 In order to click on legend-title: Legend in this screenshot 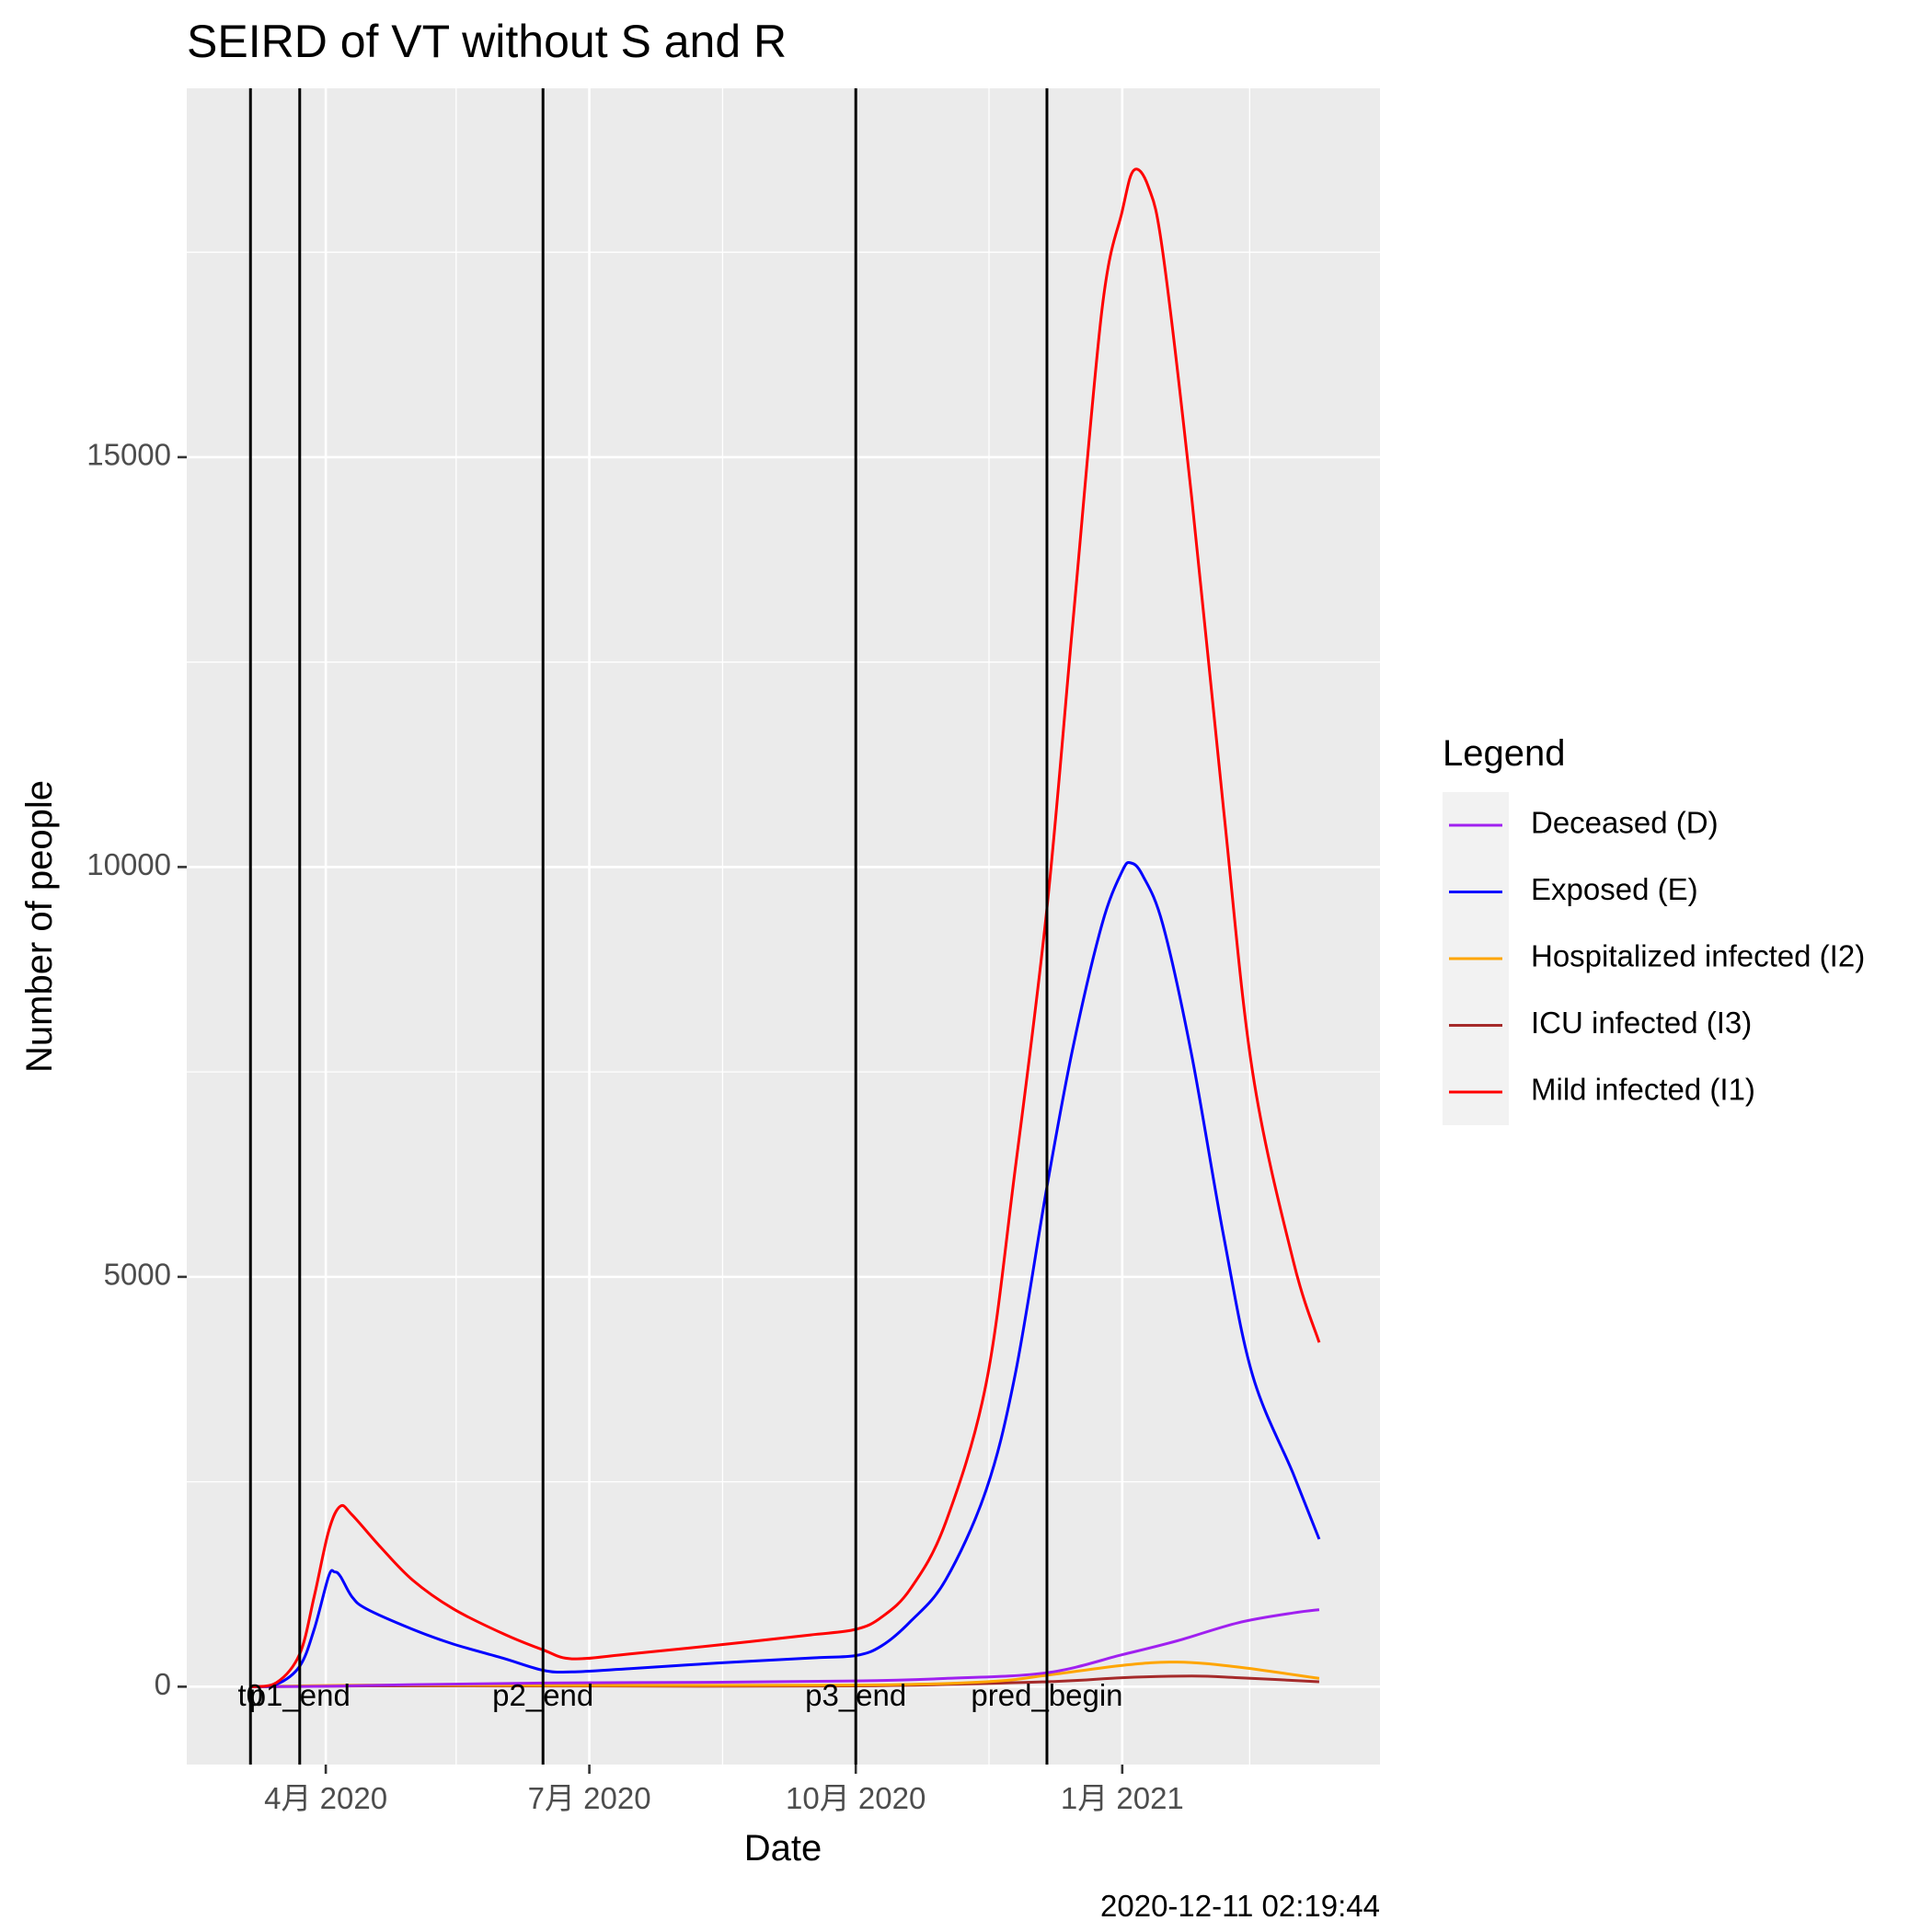, I will do `click(1504, 753)`.